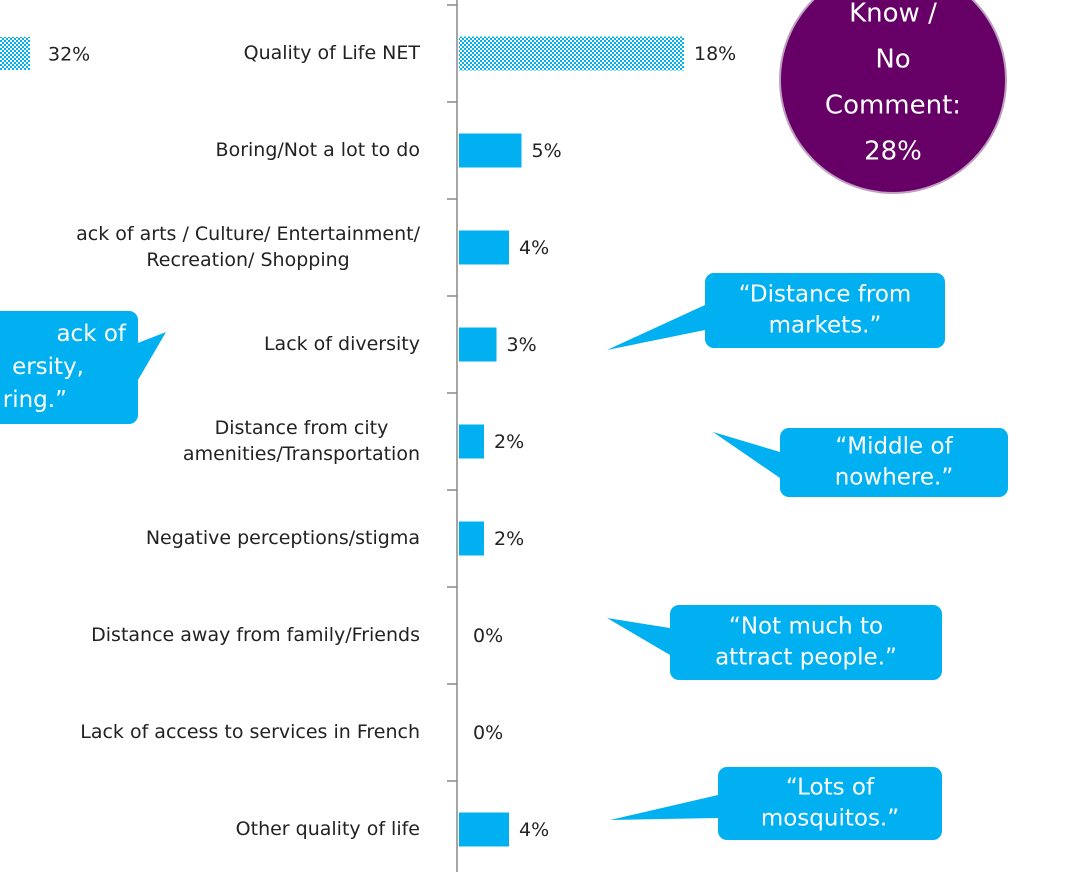  What do you see at coordinates (830, 788) in the screenshot?
I see `callout-text: “Lots of` at bounding box center [830, 788].